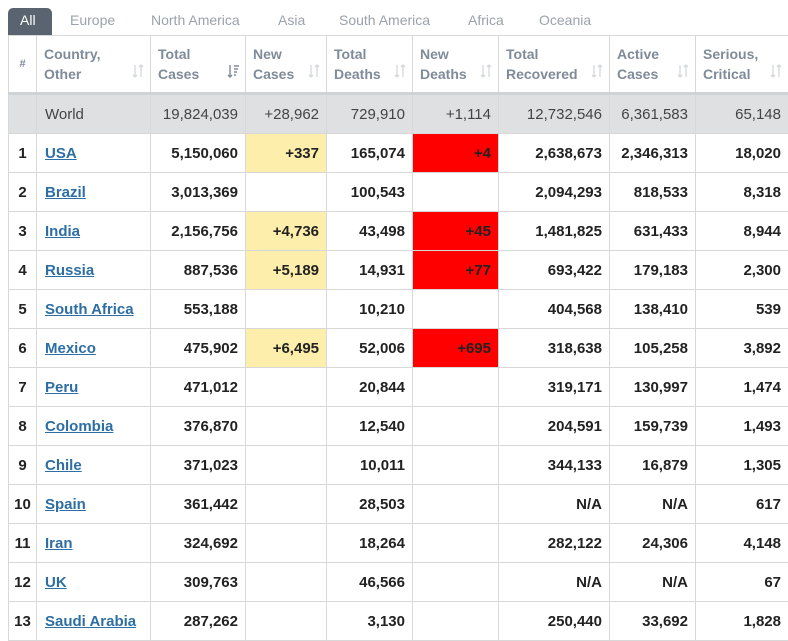 This screenshot has width=788, height=641. Describe the element at coordinates (93, 192) in the screenshot. I see `country-cell: Brazil` at that location.